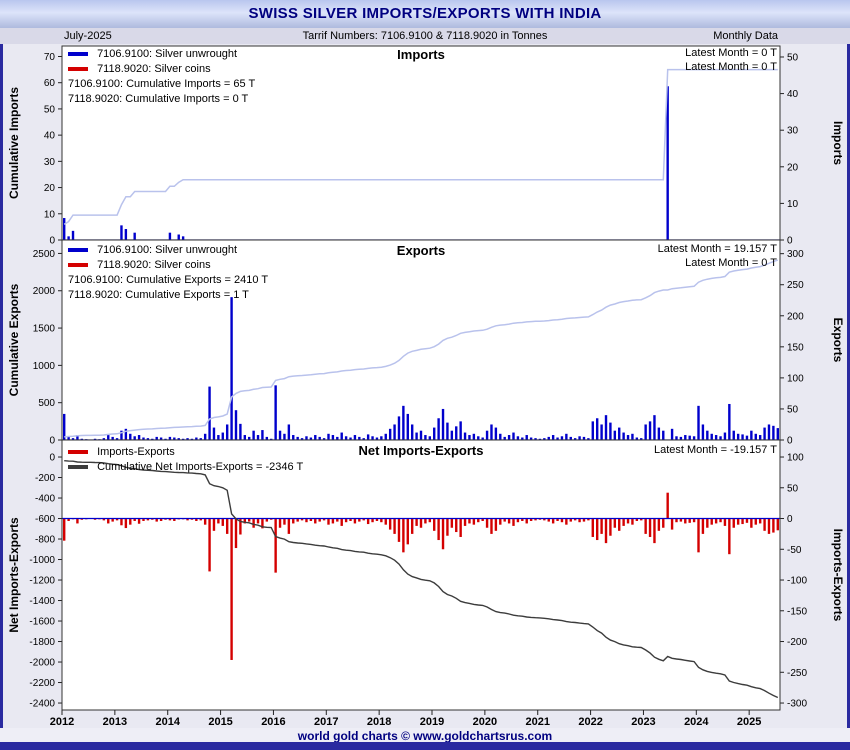  I want to click on svg-text: 2025, so click(749, 722).